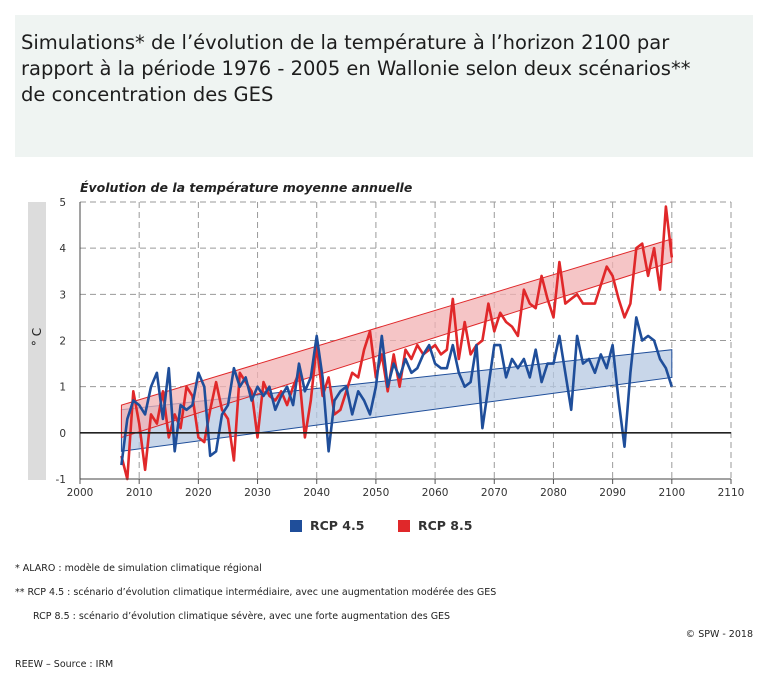  What do you see at coordinates (337, 525) in the screenshot?
I see `legend-label-rcp45: RCP 4.5` at bounding box center [337, 525].